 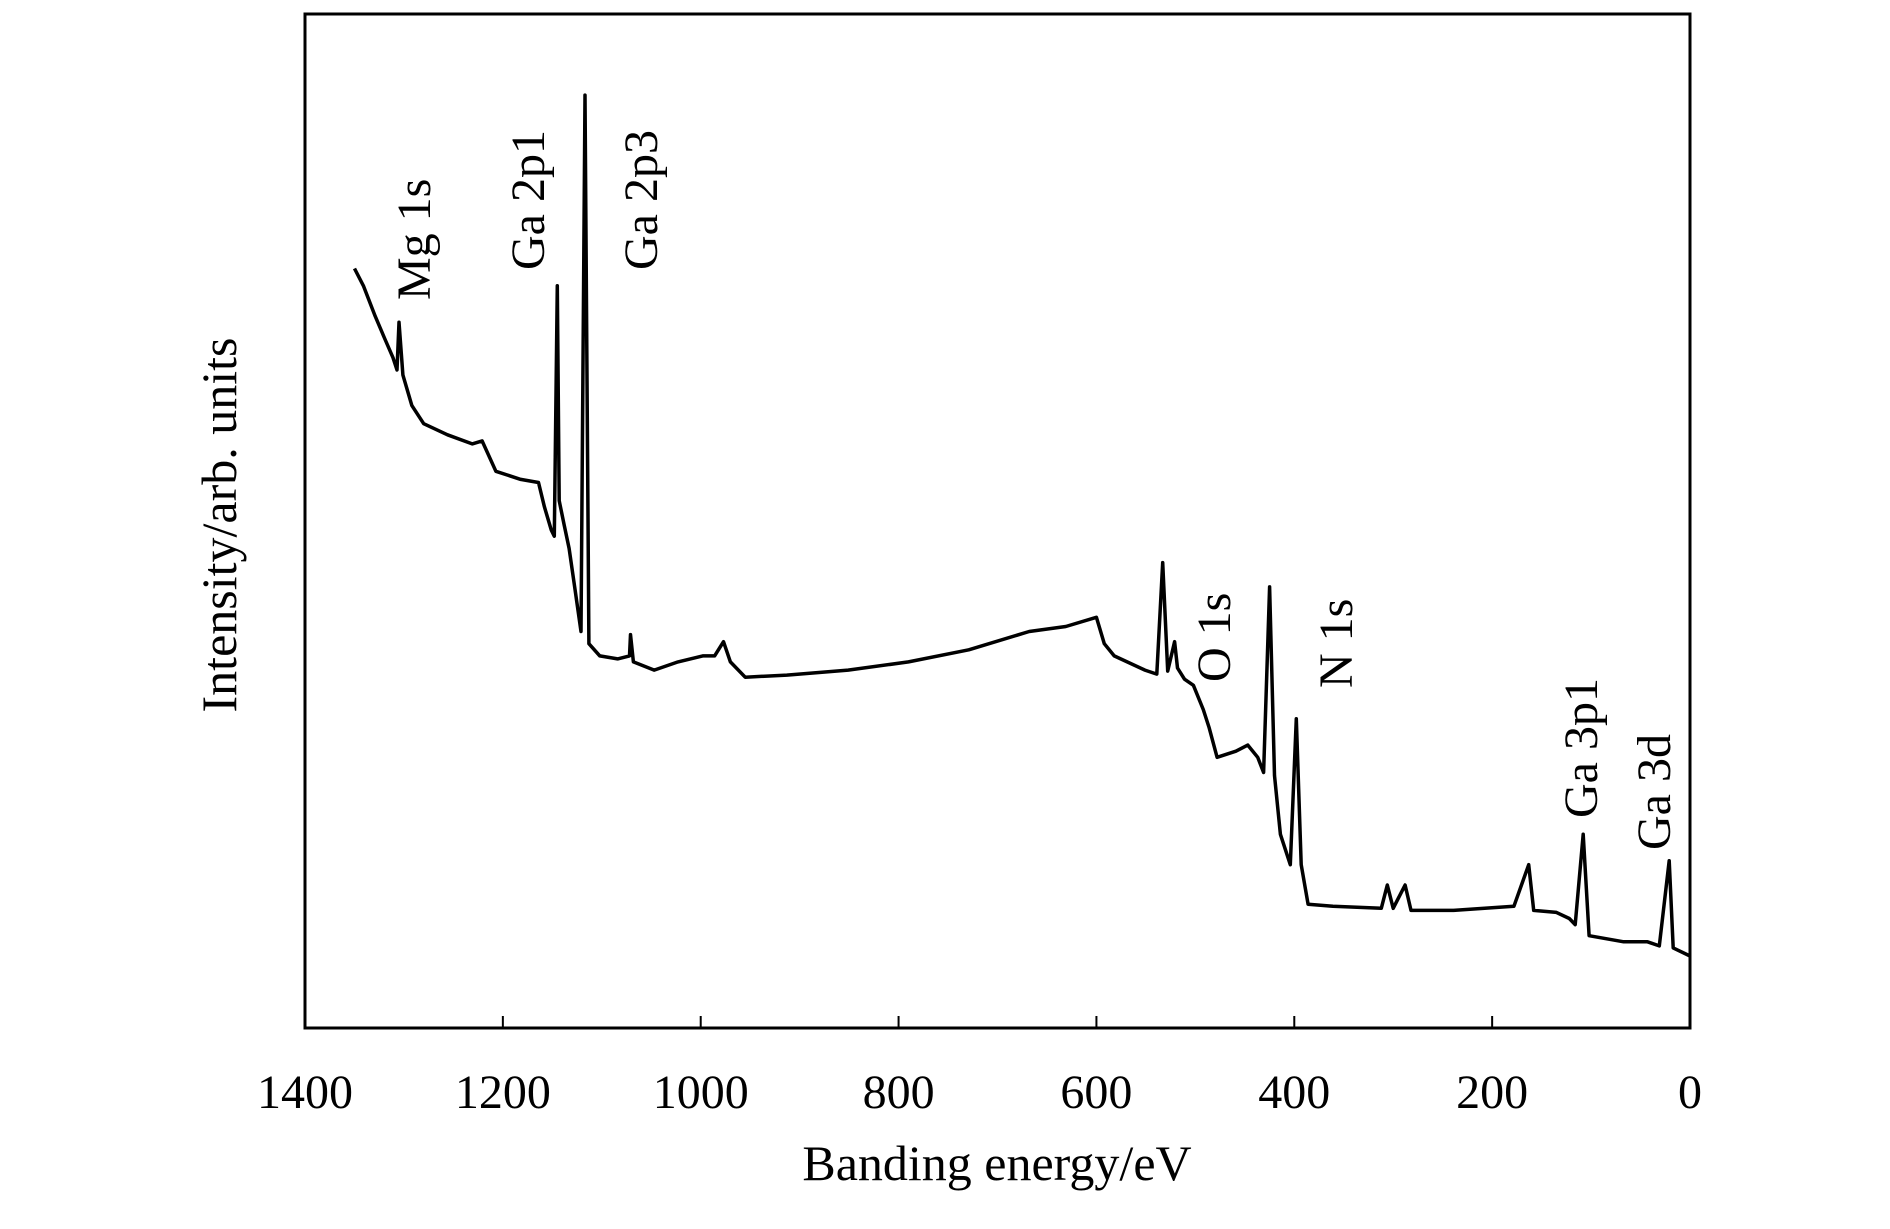 What do you see at coordinates (701, 1092) in the screenshot?
I see `x-tick-label: 1000` at bounding box center [701, 1092].